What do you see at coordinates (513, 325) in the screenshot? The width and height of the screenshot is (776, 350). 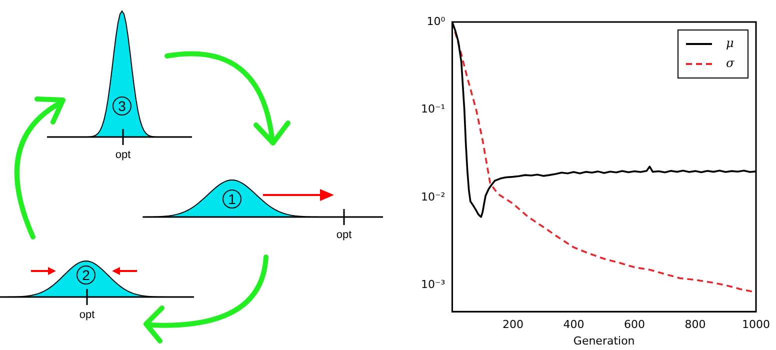 I see `x-tick-label: 200` at bounding box center [513, 325].